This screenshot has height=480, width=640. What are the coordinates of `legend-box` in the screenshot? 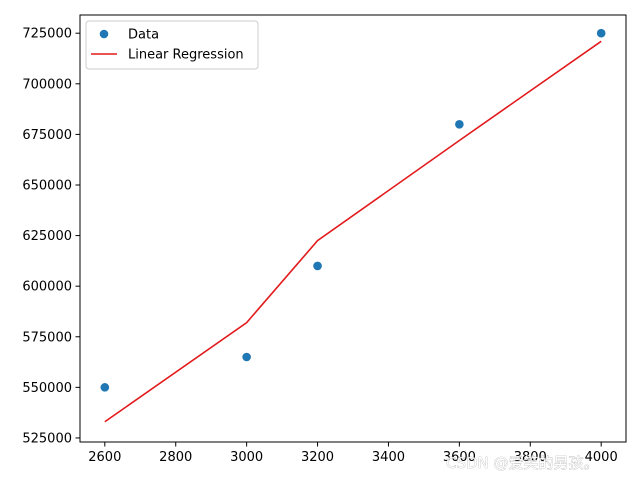 It's located at (172, 45).